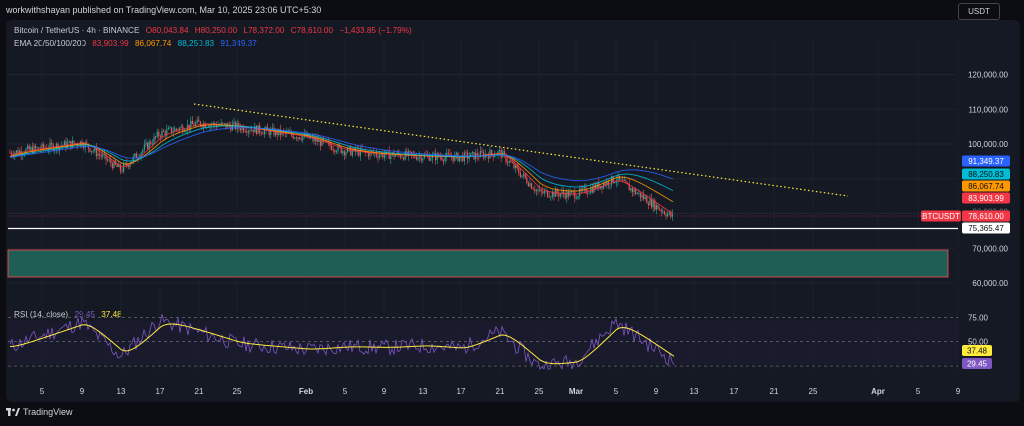 Image resolution: width=1024 pixels, height=426 pixels. I want to click on price-tick-label: 110,000.00, so click(989, 109).